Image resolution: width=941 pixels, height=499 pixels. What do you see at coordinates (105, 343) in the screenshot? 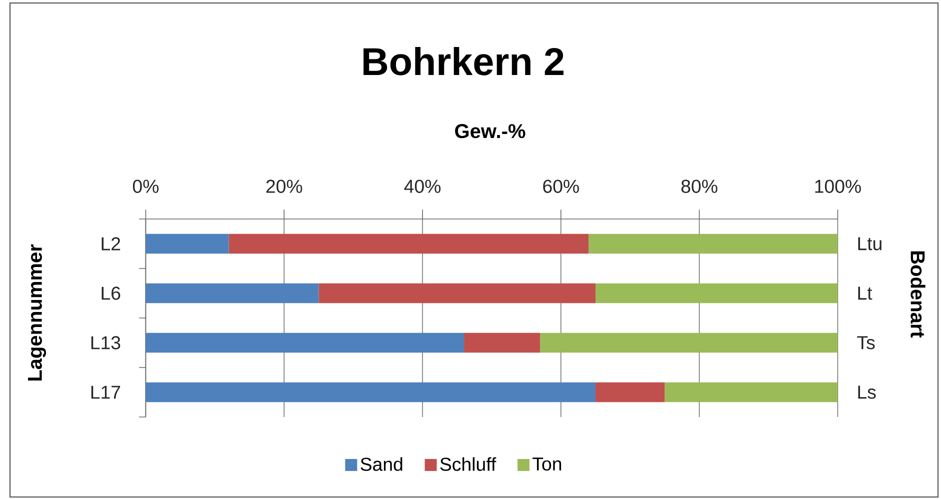
I see `y-tick-label: L13` at bounding box center [105, 343].